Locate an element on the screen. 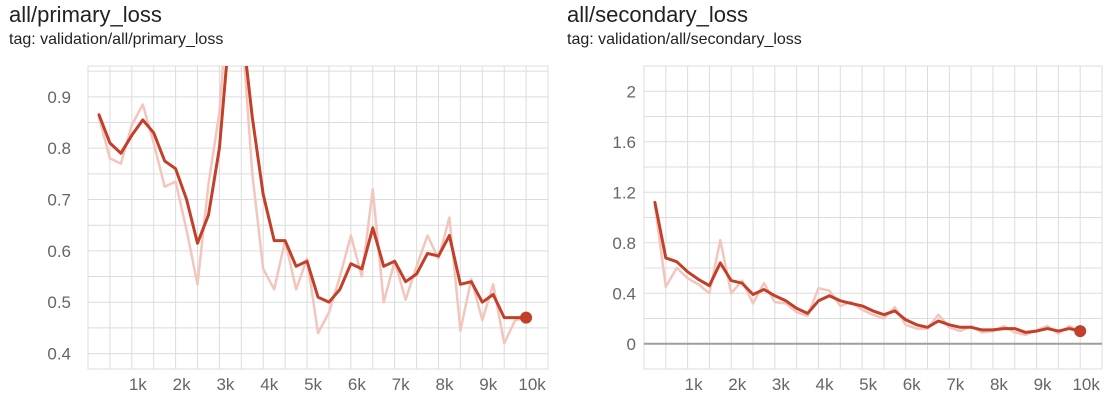  y-tick-label: 0.7 is located at coordinates (59, 200).